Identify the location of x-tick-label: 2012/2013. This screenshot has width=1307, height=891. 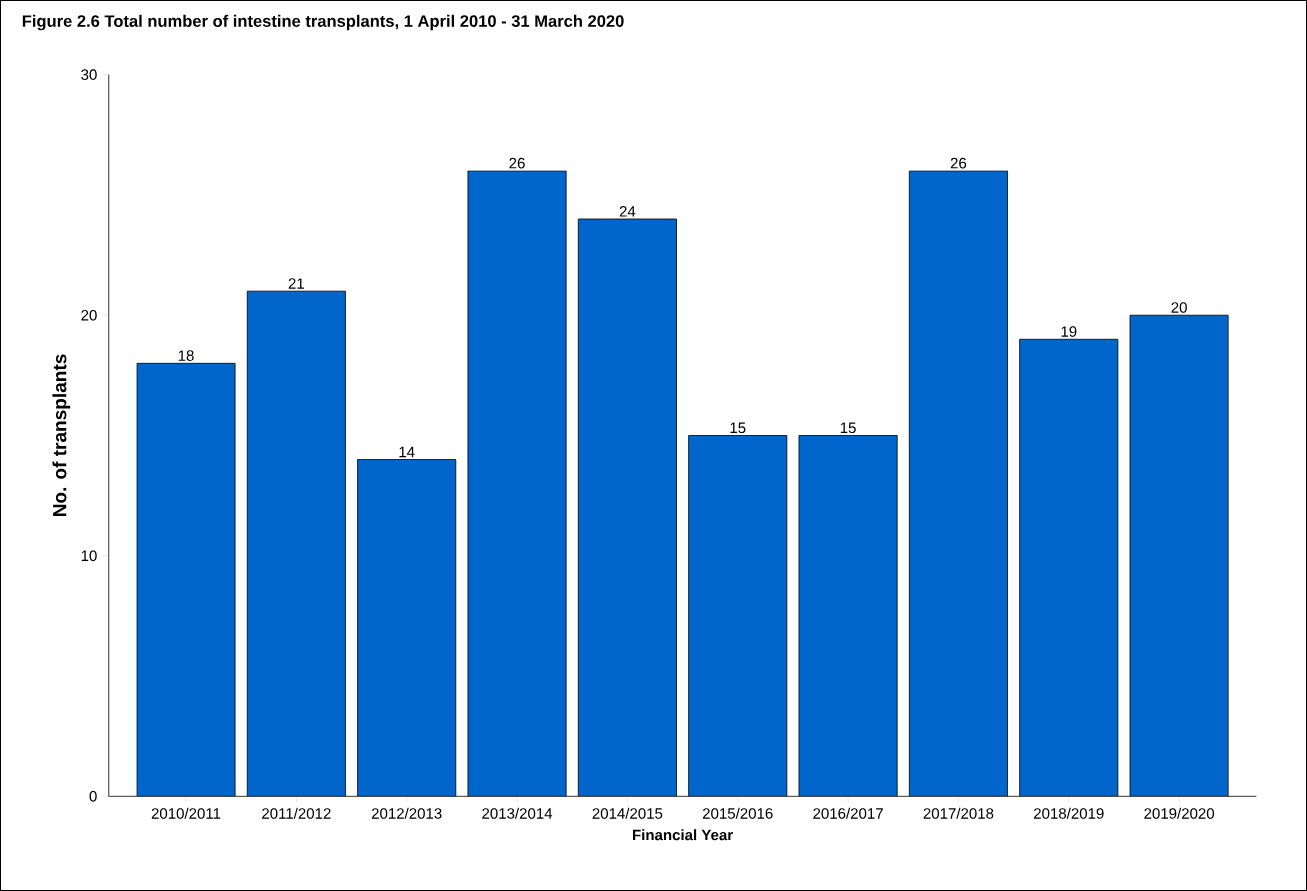
(406, 813).